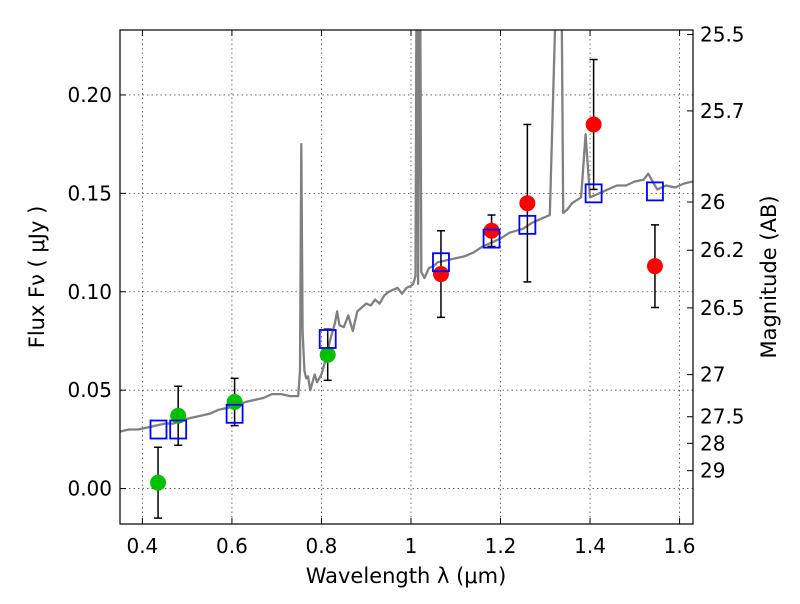 This screenshot has width=800, height=604. I want to click on right-axis-label: Magnitude (AB), so click(769, 276).